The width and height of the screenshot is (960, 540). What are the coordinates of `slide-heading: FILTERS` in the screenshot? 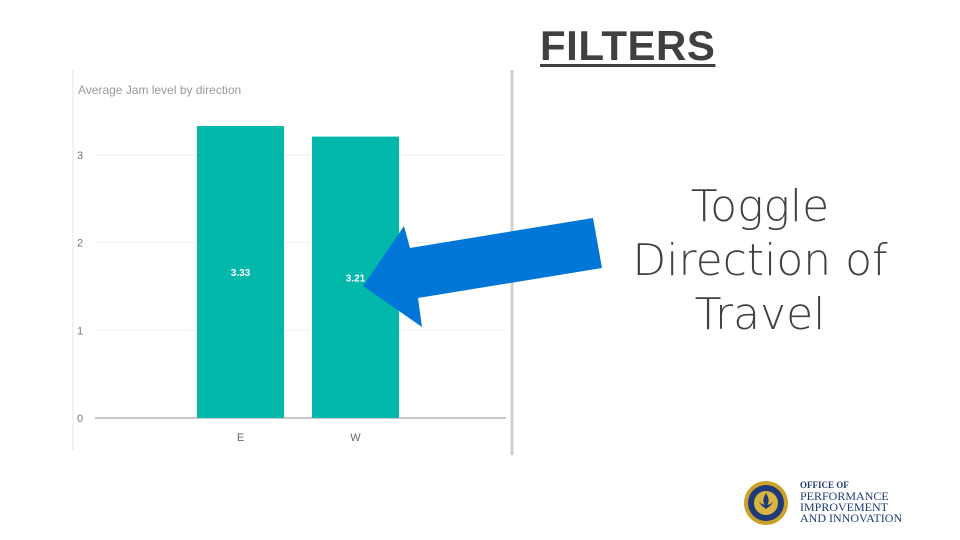 It's located at (628, 45).